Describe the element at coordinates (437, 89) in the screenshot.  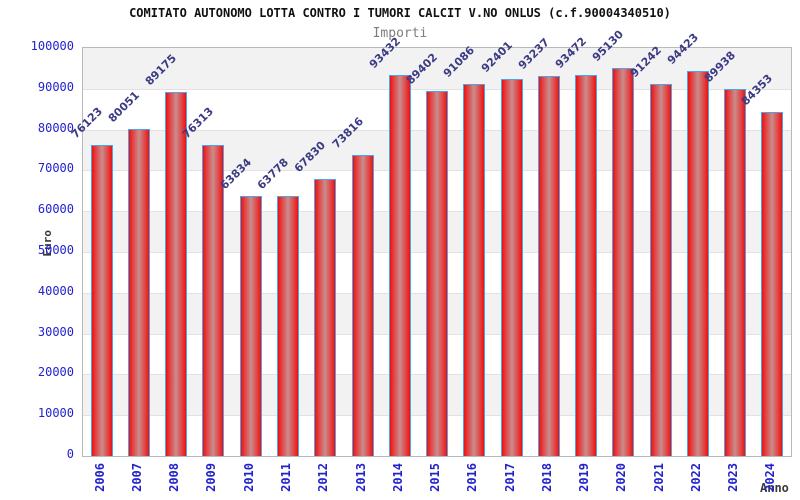
I see `gridline` at that location.